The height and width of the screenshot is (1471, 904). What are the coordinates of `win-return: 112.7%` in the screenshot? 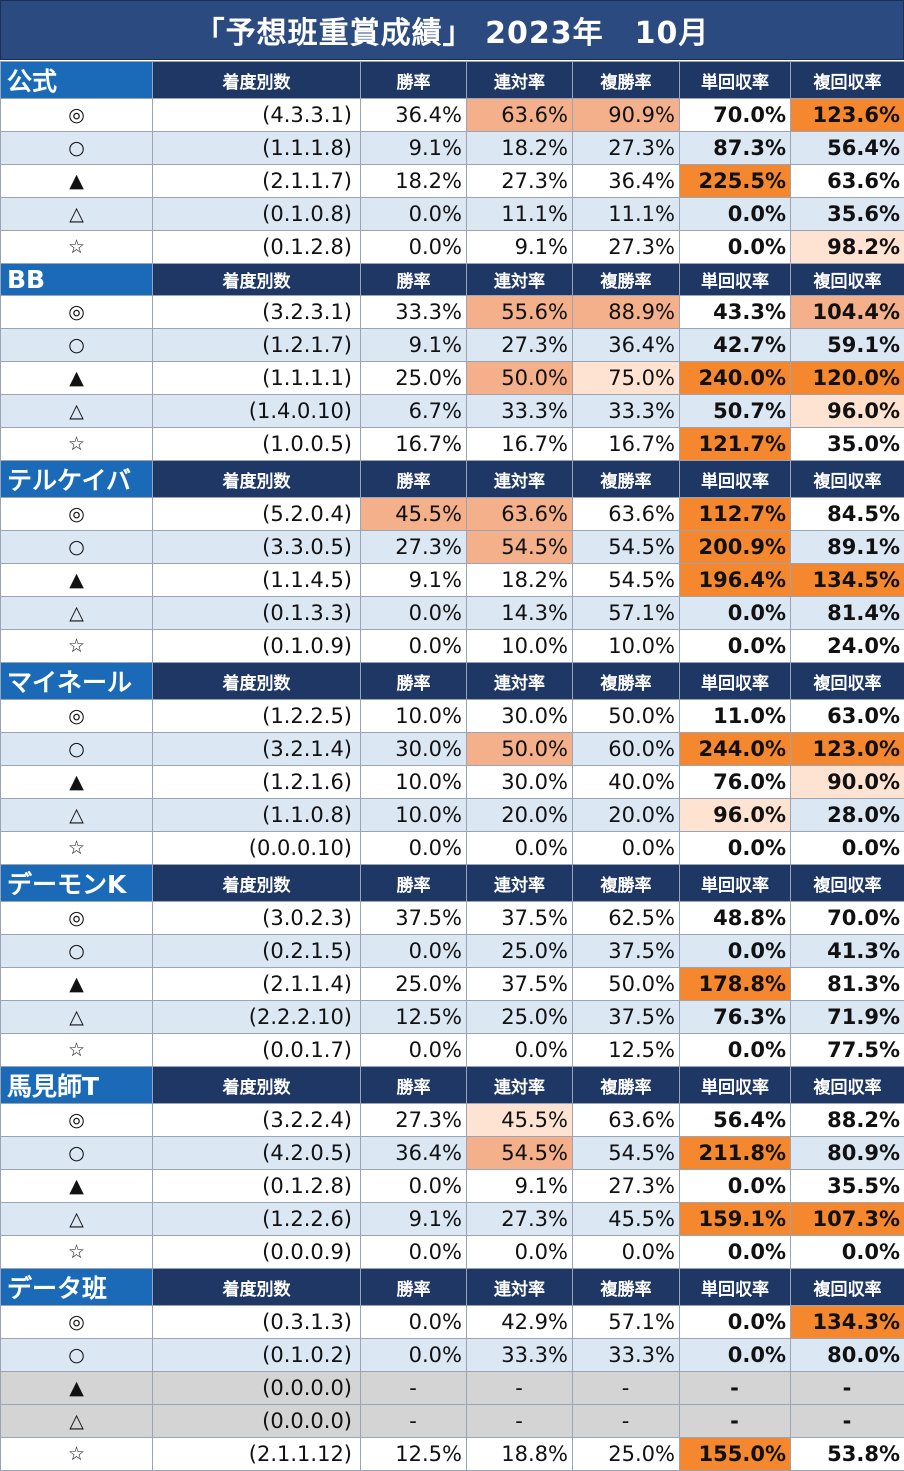 It's located at (735, 514).